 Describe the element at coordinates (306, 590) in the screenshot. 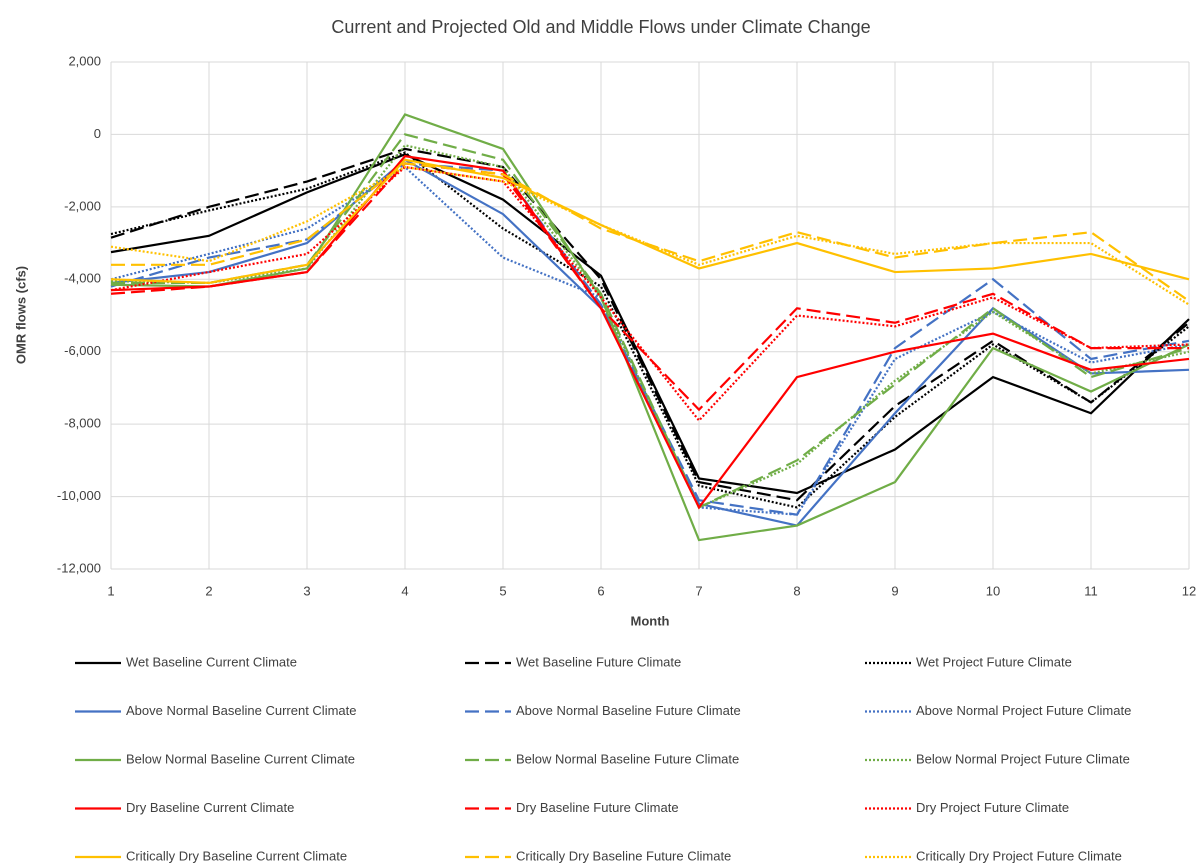

I see `x-tick-label: 3` at that location.